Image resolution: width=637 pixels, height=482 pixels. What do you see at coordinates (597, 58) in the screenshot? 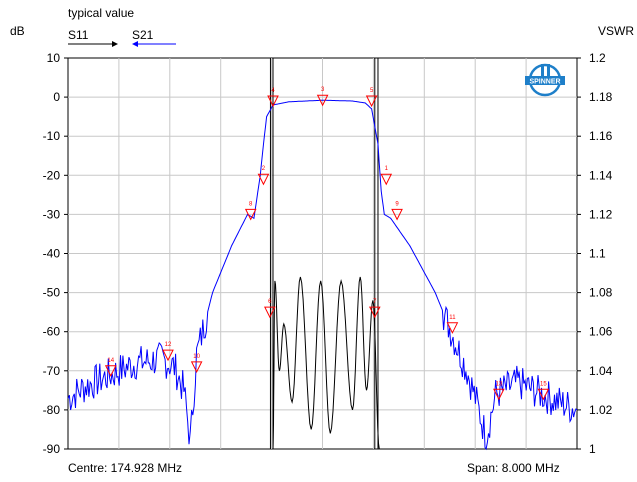
I see `y-right-tick-label: 1.2` at bounding box center [597, 58].